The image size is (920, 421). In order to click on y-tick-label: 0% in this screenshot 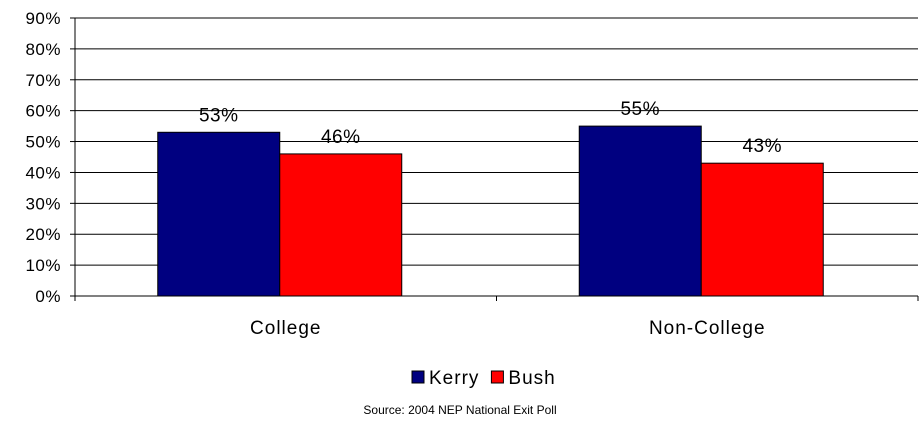, I will do `click(48, 296)`.